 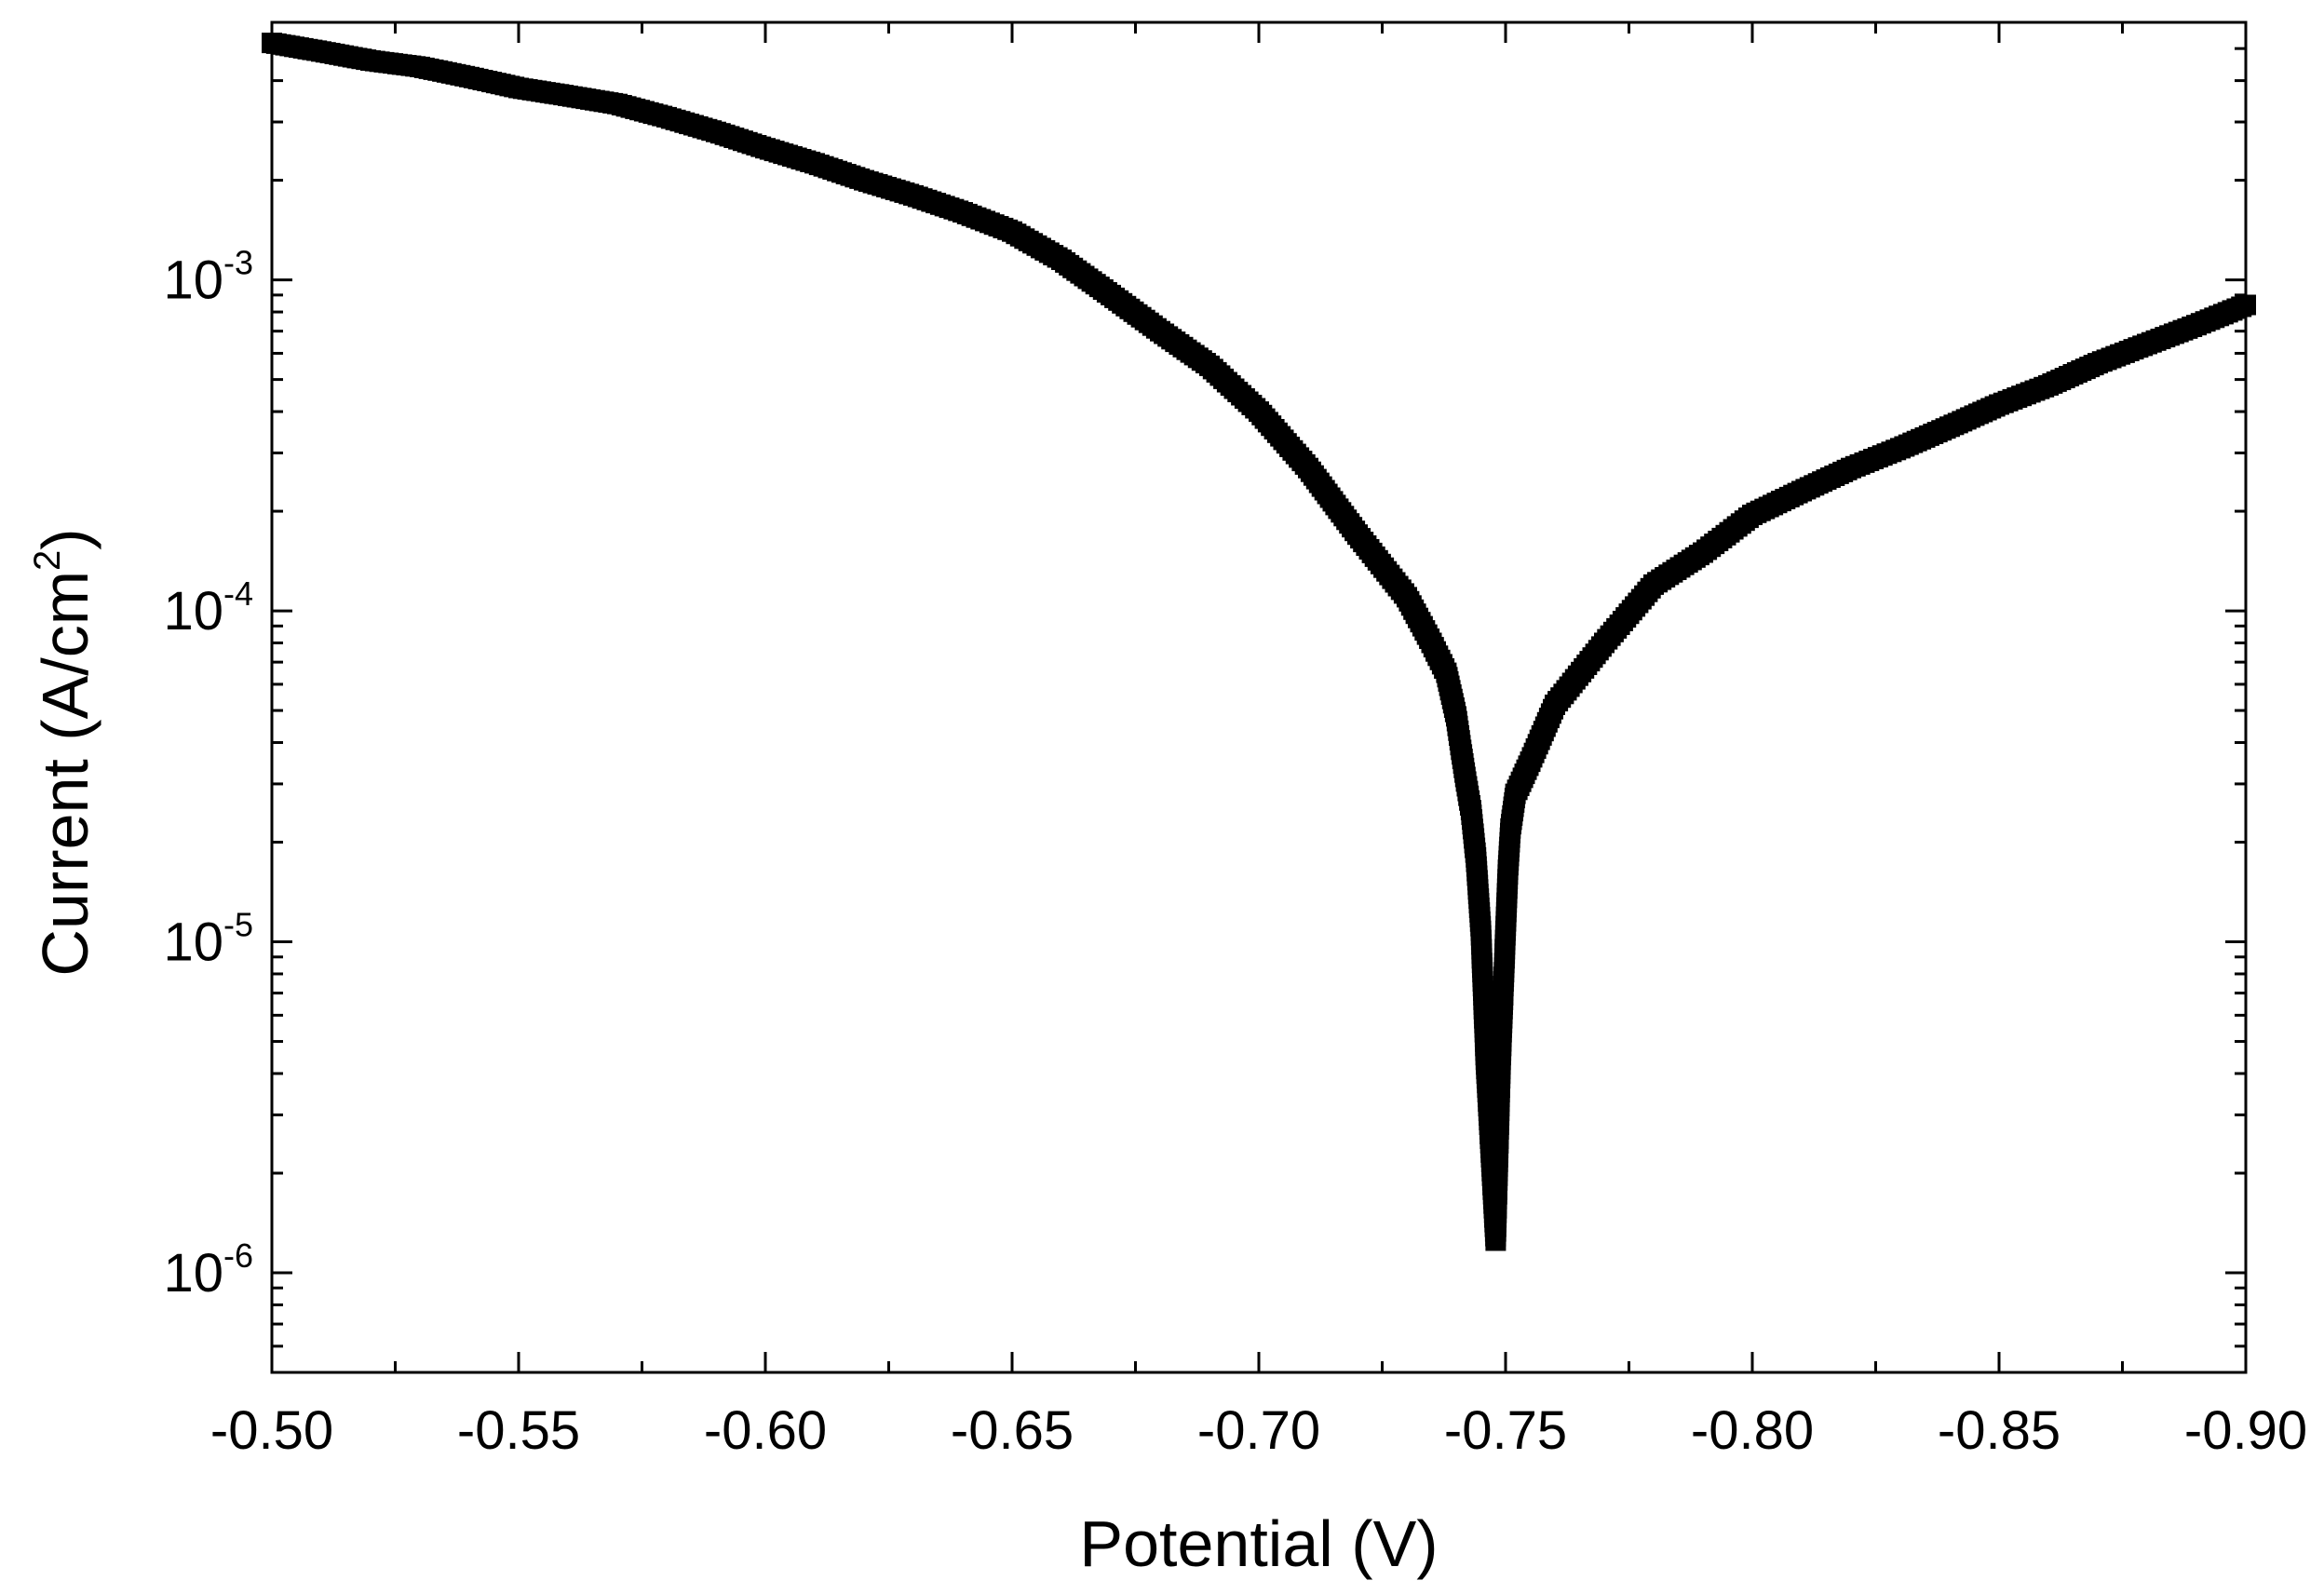 I want to click on x-tick-label: -0.65, so click(x=1013, y=1430).